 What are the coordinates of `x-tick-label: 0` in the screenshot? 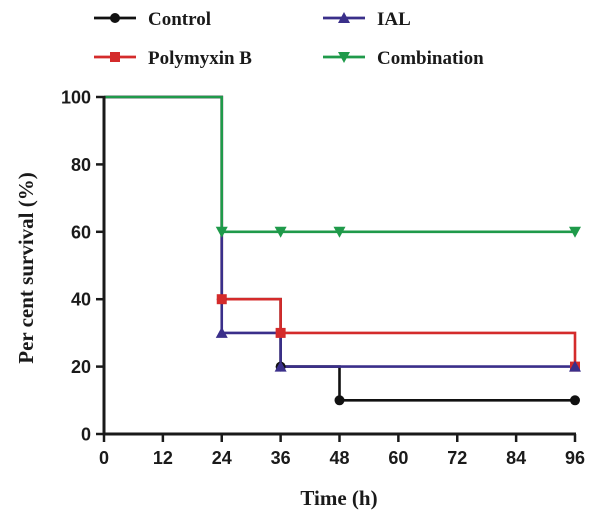 It's located at (104, 458).